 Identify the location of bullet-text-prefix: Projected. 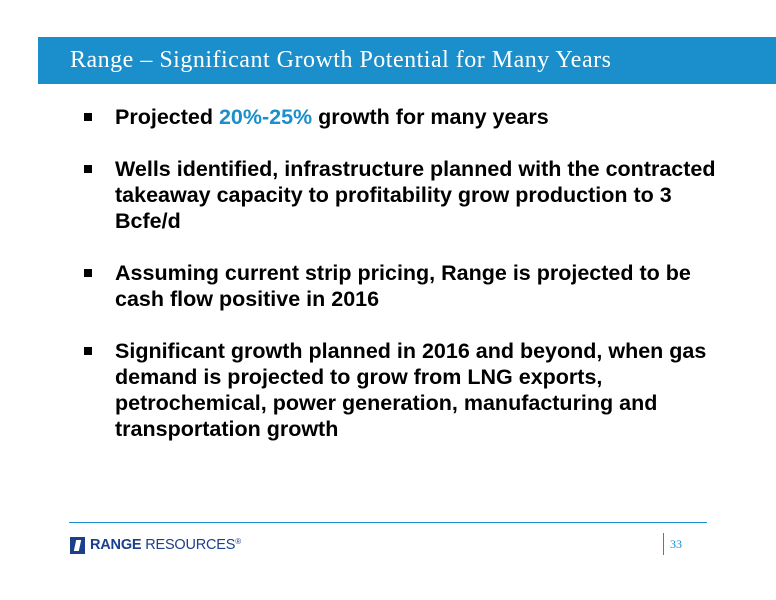
(167, 117).